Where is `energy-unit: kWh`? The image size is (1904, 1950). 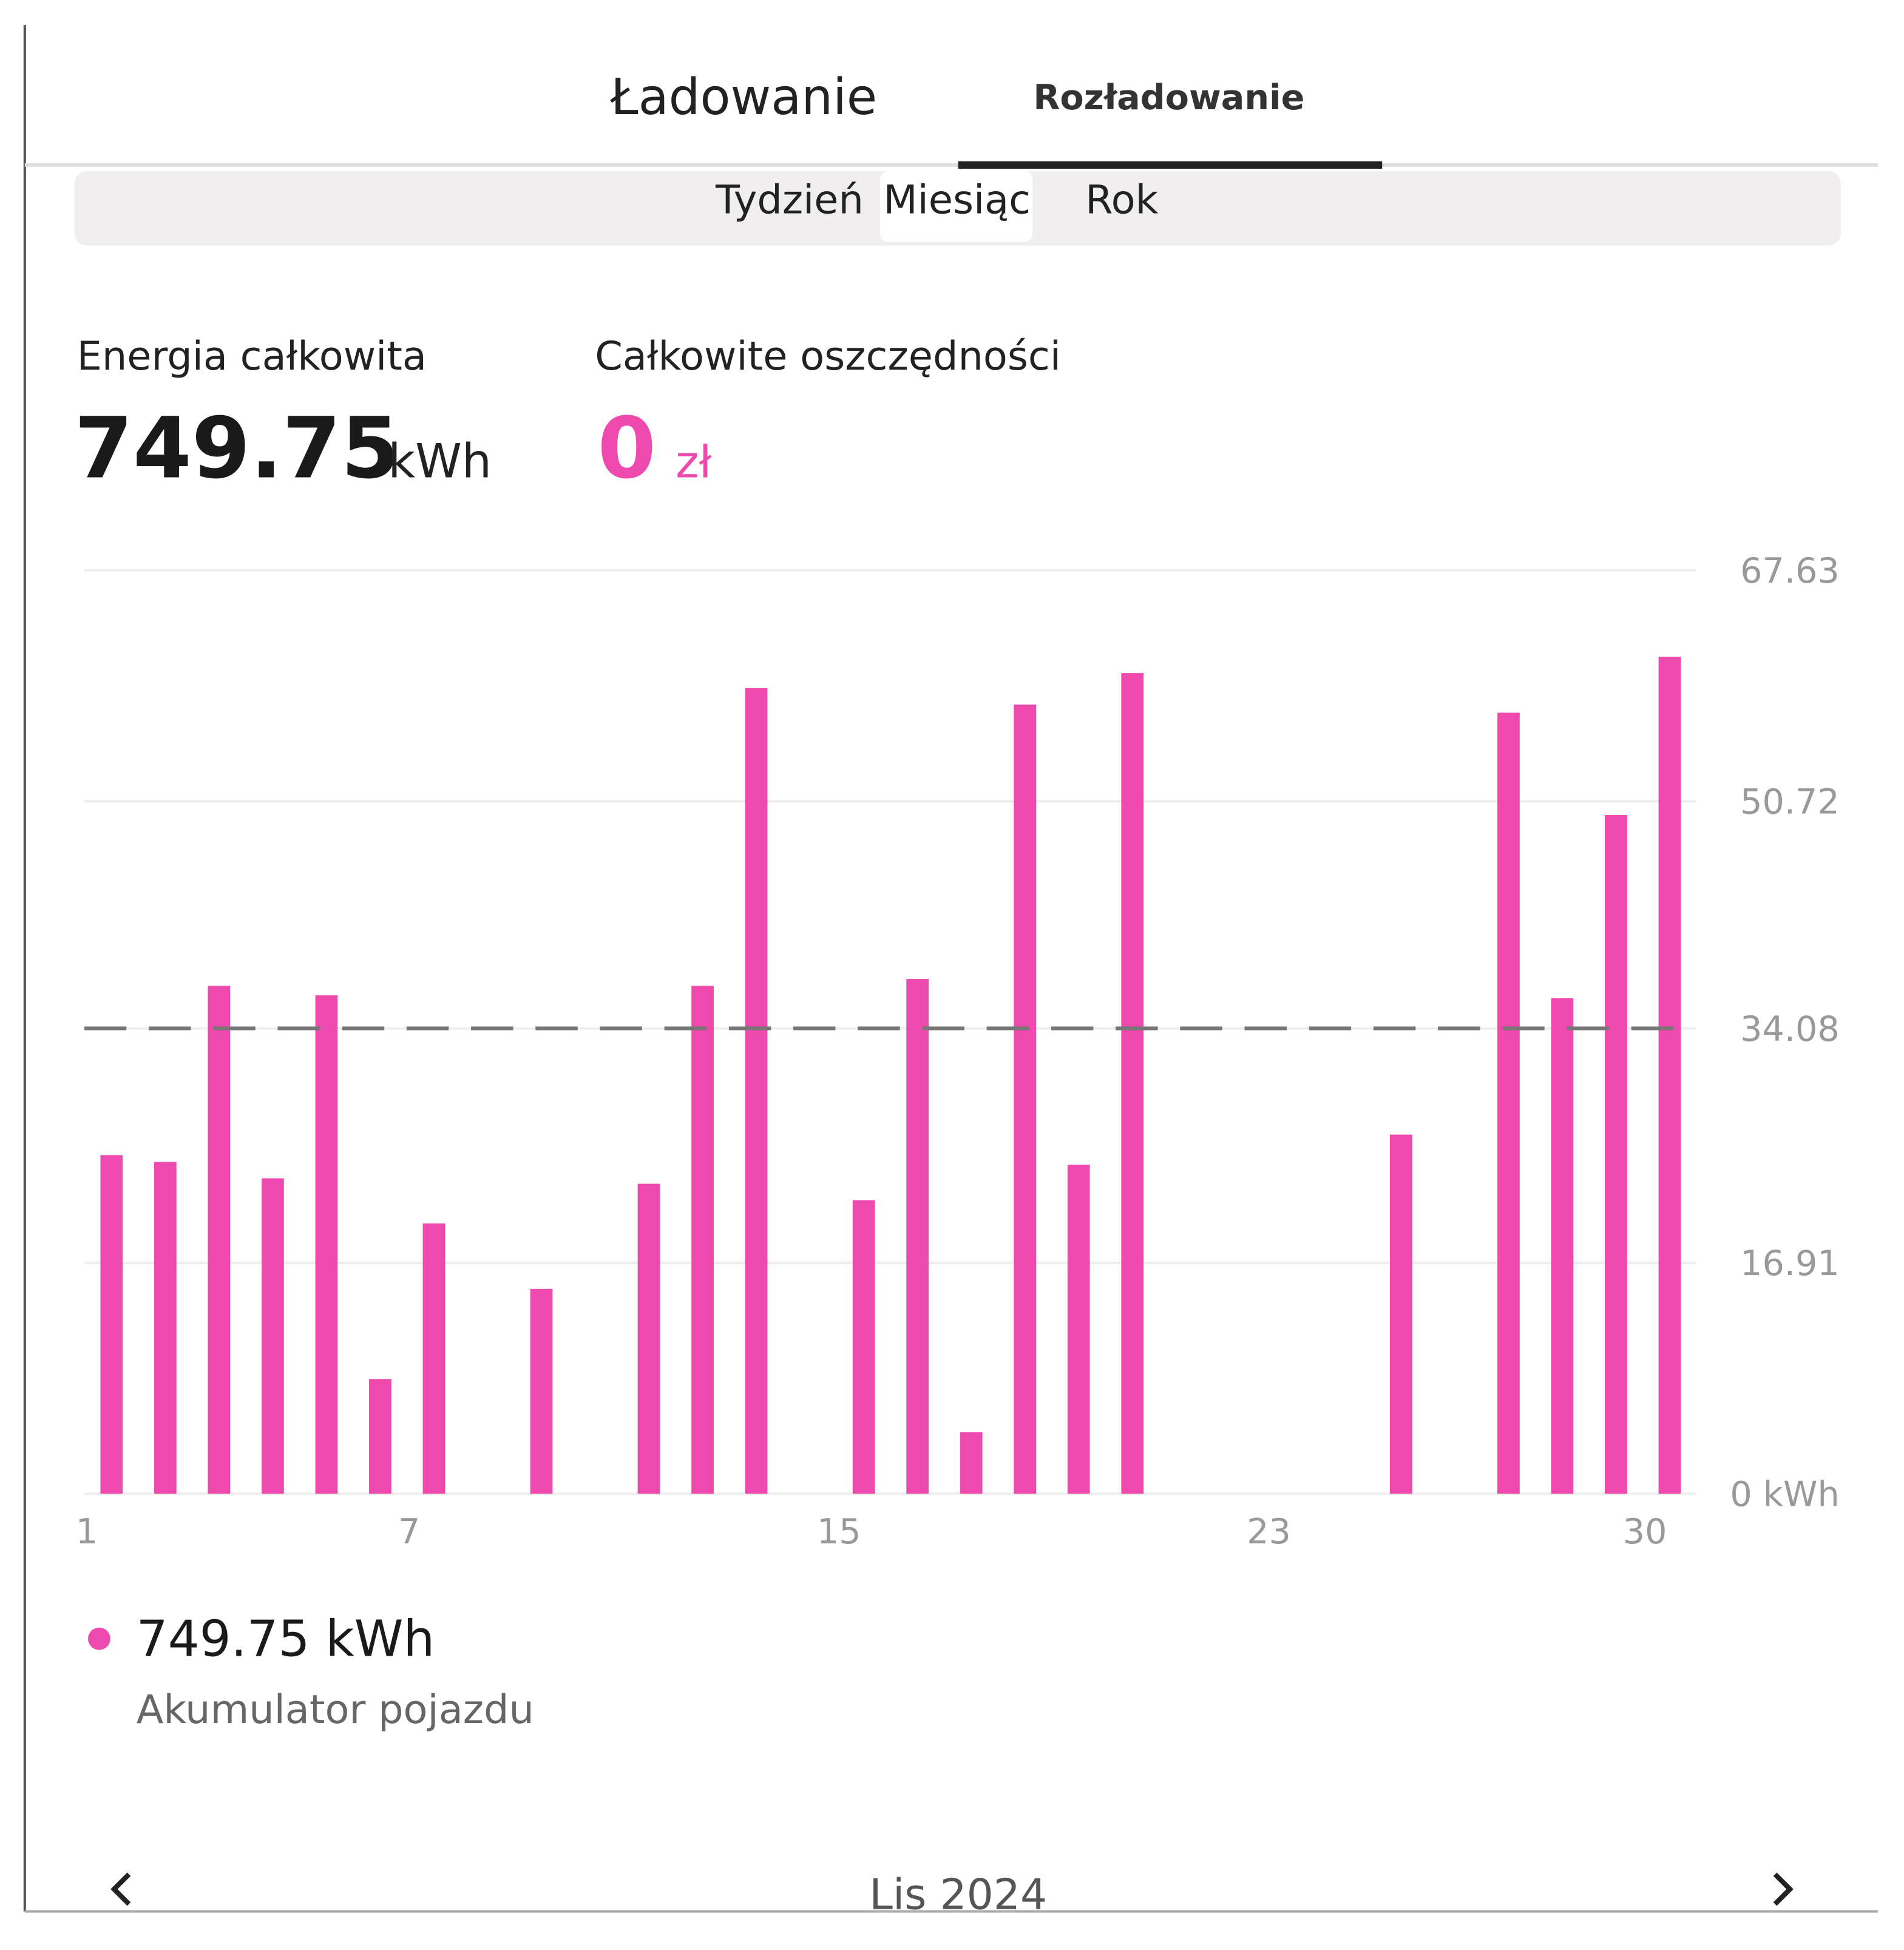 energy-unit: kWh is located at coordinates (440, 462).